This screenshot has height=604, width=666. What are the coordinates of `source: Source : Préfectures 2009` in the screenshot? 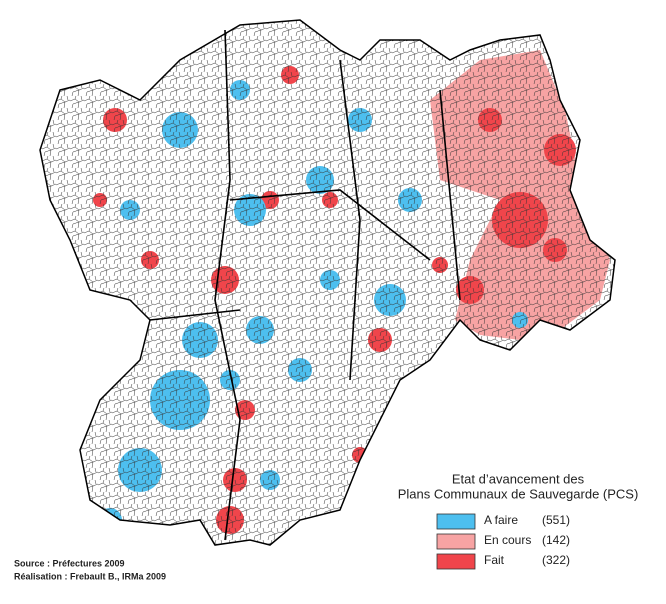 It's located at (69, 563).